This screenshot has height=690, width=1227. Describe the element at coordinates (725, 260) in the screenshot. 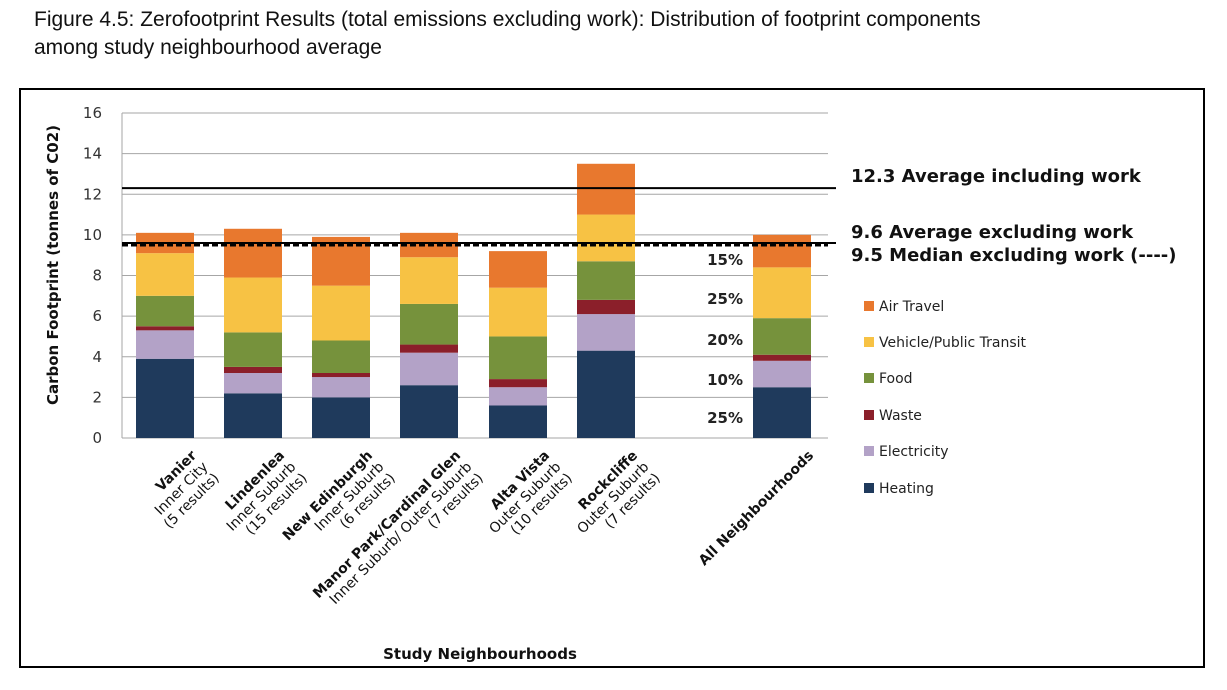

I see `percent-label: 15%` at that location.